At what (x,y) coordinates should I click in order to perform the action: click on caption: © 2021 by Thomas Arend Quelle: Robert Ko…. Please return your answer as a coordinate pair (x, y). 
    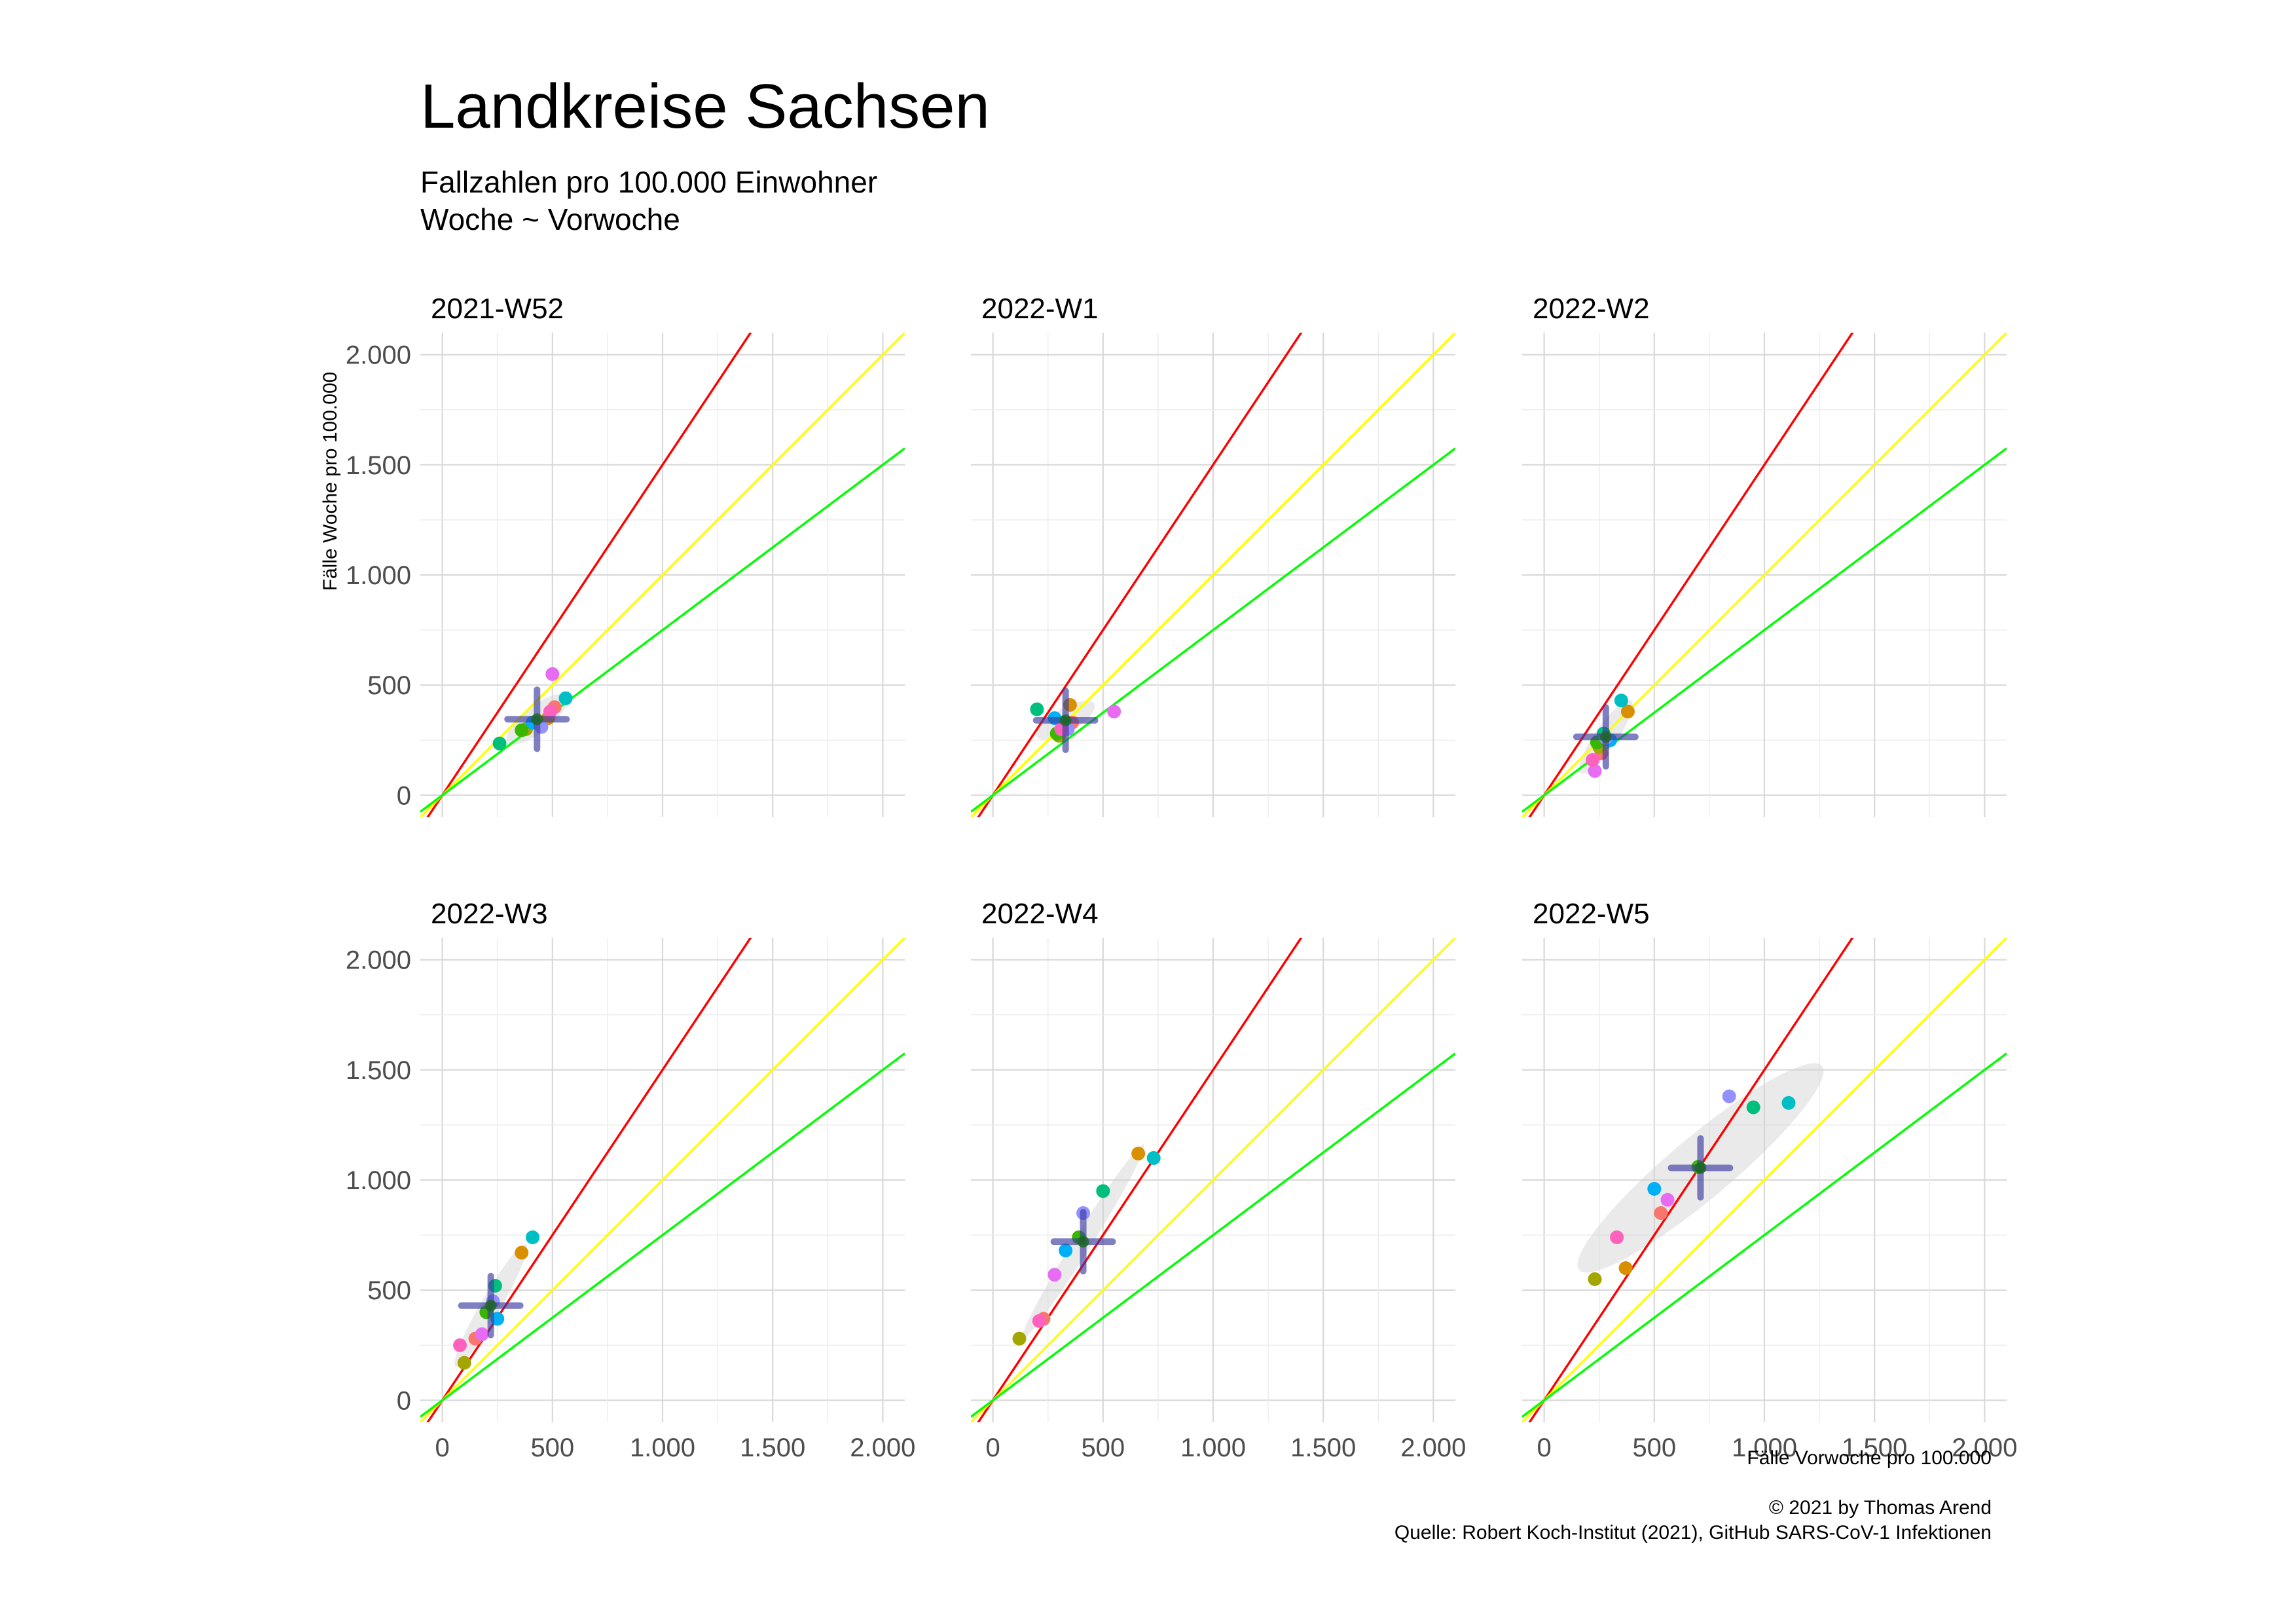
    Looking at the image, I should click on (1693, 1520).